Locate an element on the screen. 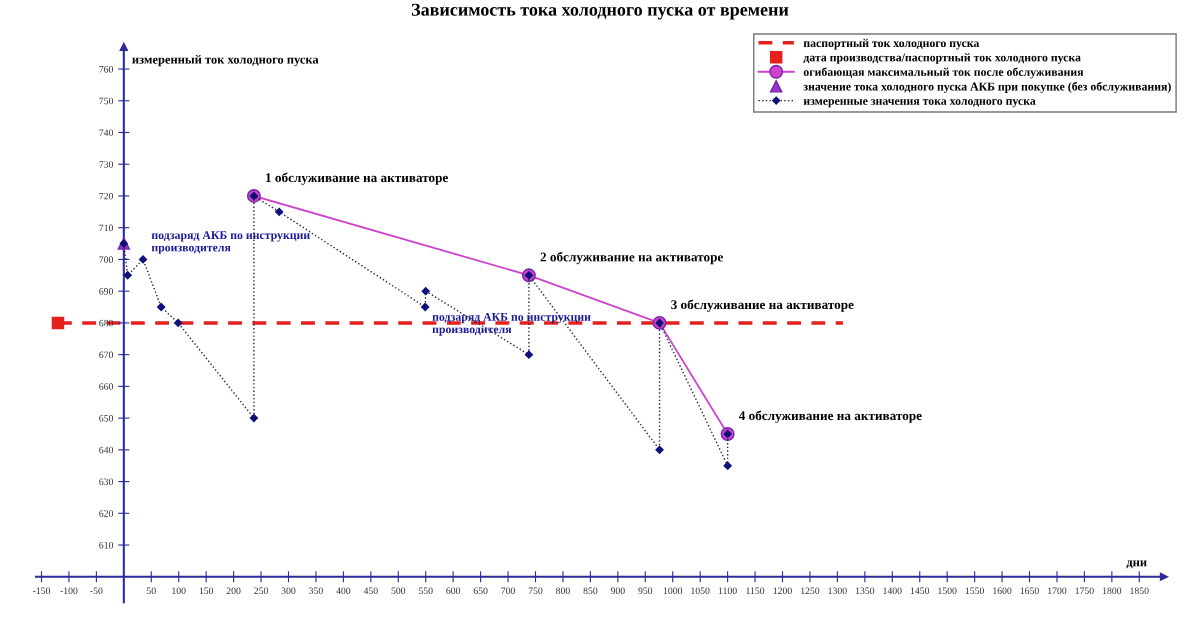 This screenshot has width=1200, height=624. y-tick-label: 720 is located at coordinates (106, 196).